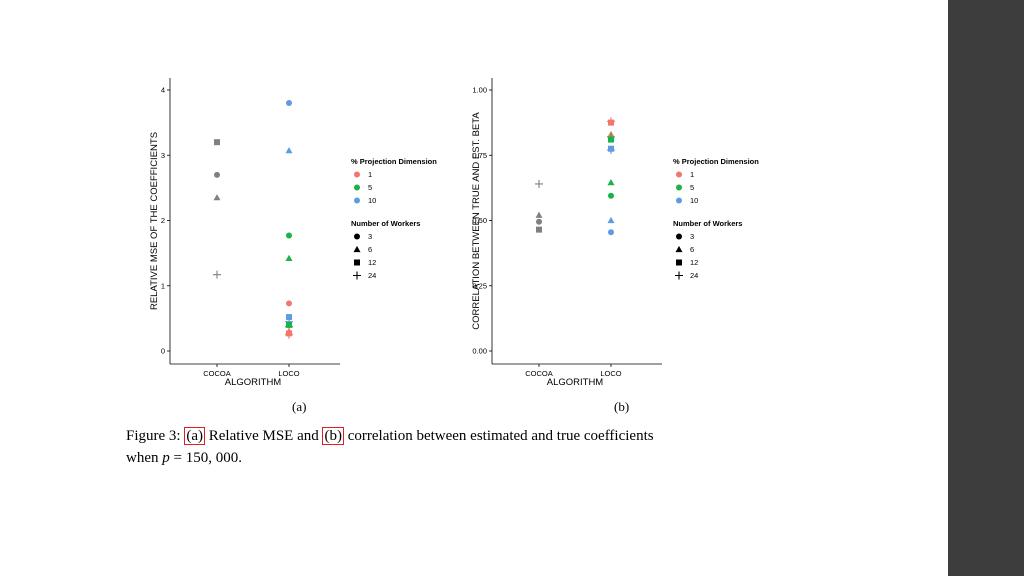  Describe the element at coordinates (166, 458) in the screenshot. I see `caption-variable: p` at that location.